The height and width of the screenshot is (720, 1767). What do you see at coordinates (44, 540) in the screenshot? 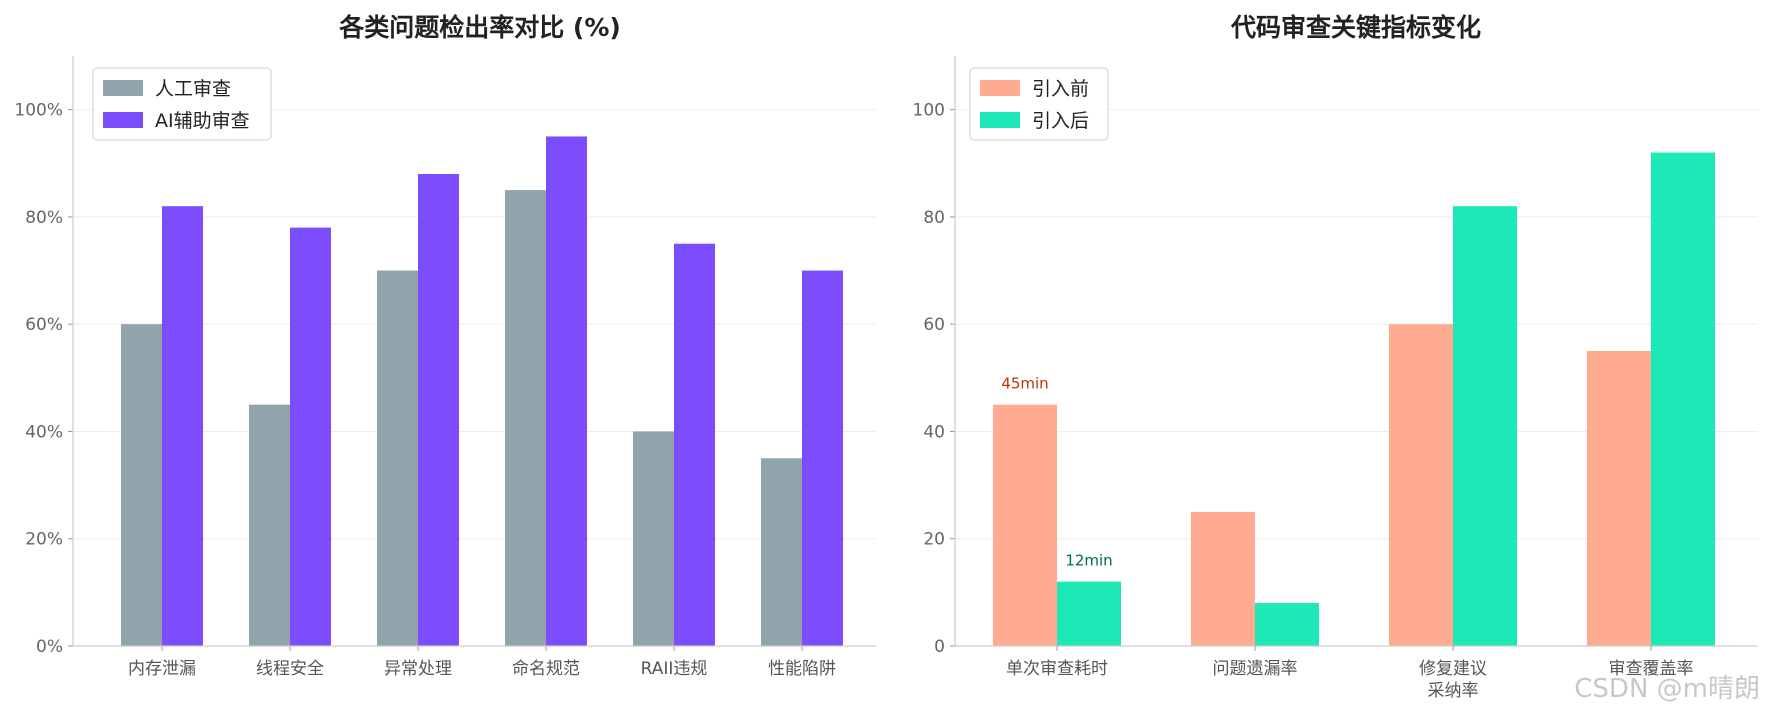
I see `y-tick-label: 20%` at bounding box center [44, 540].